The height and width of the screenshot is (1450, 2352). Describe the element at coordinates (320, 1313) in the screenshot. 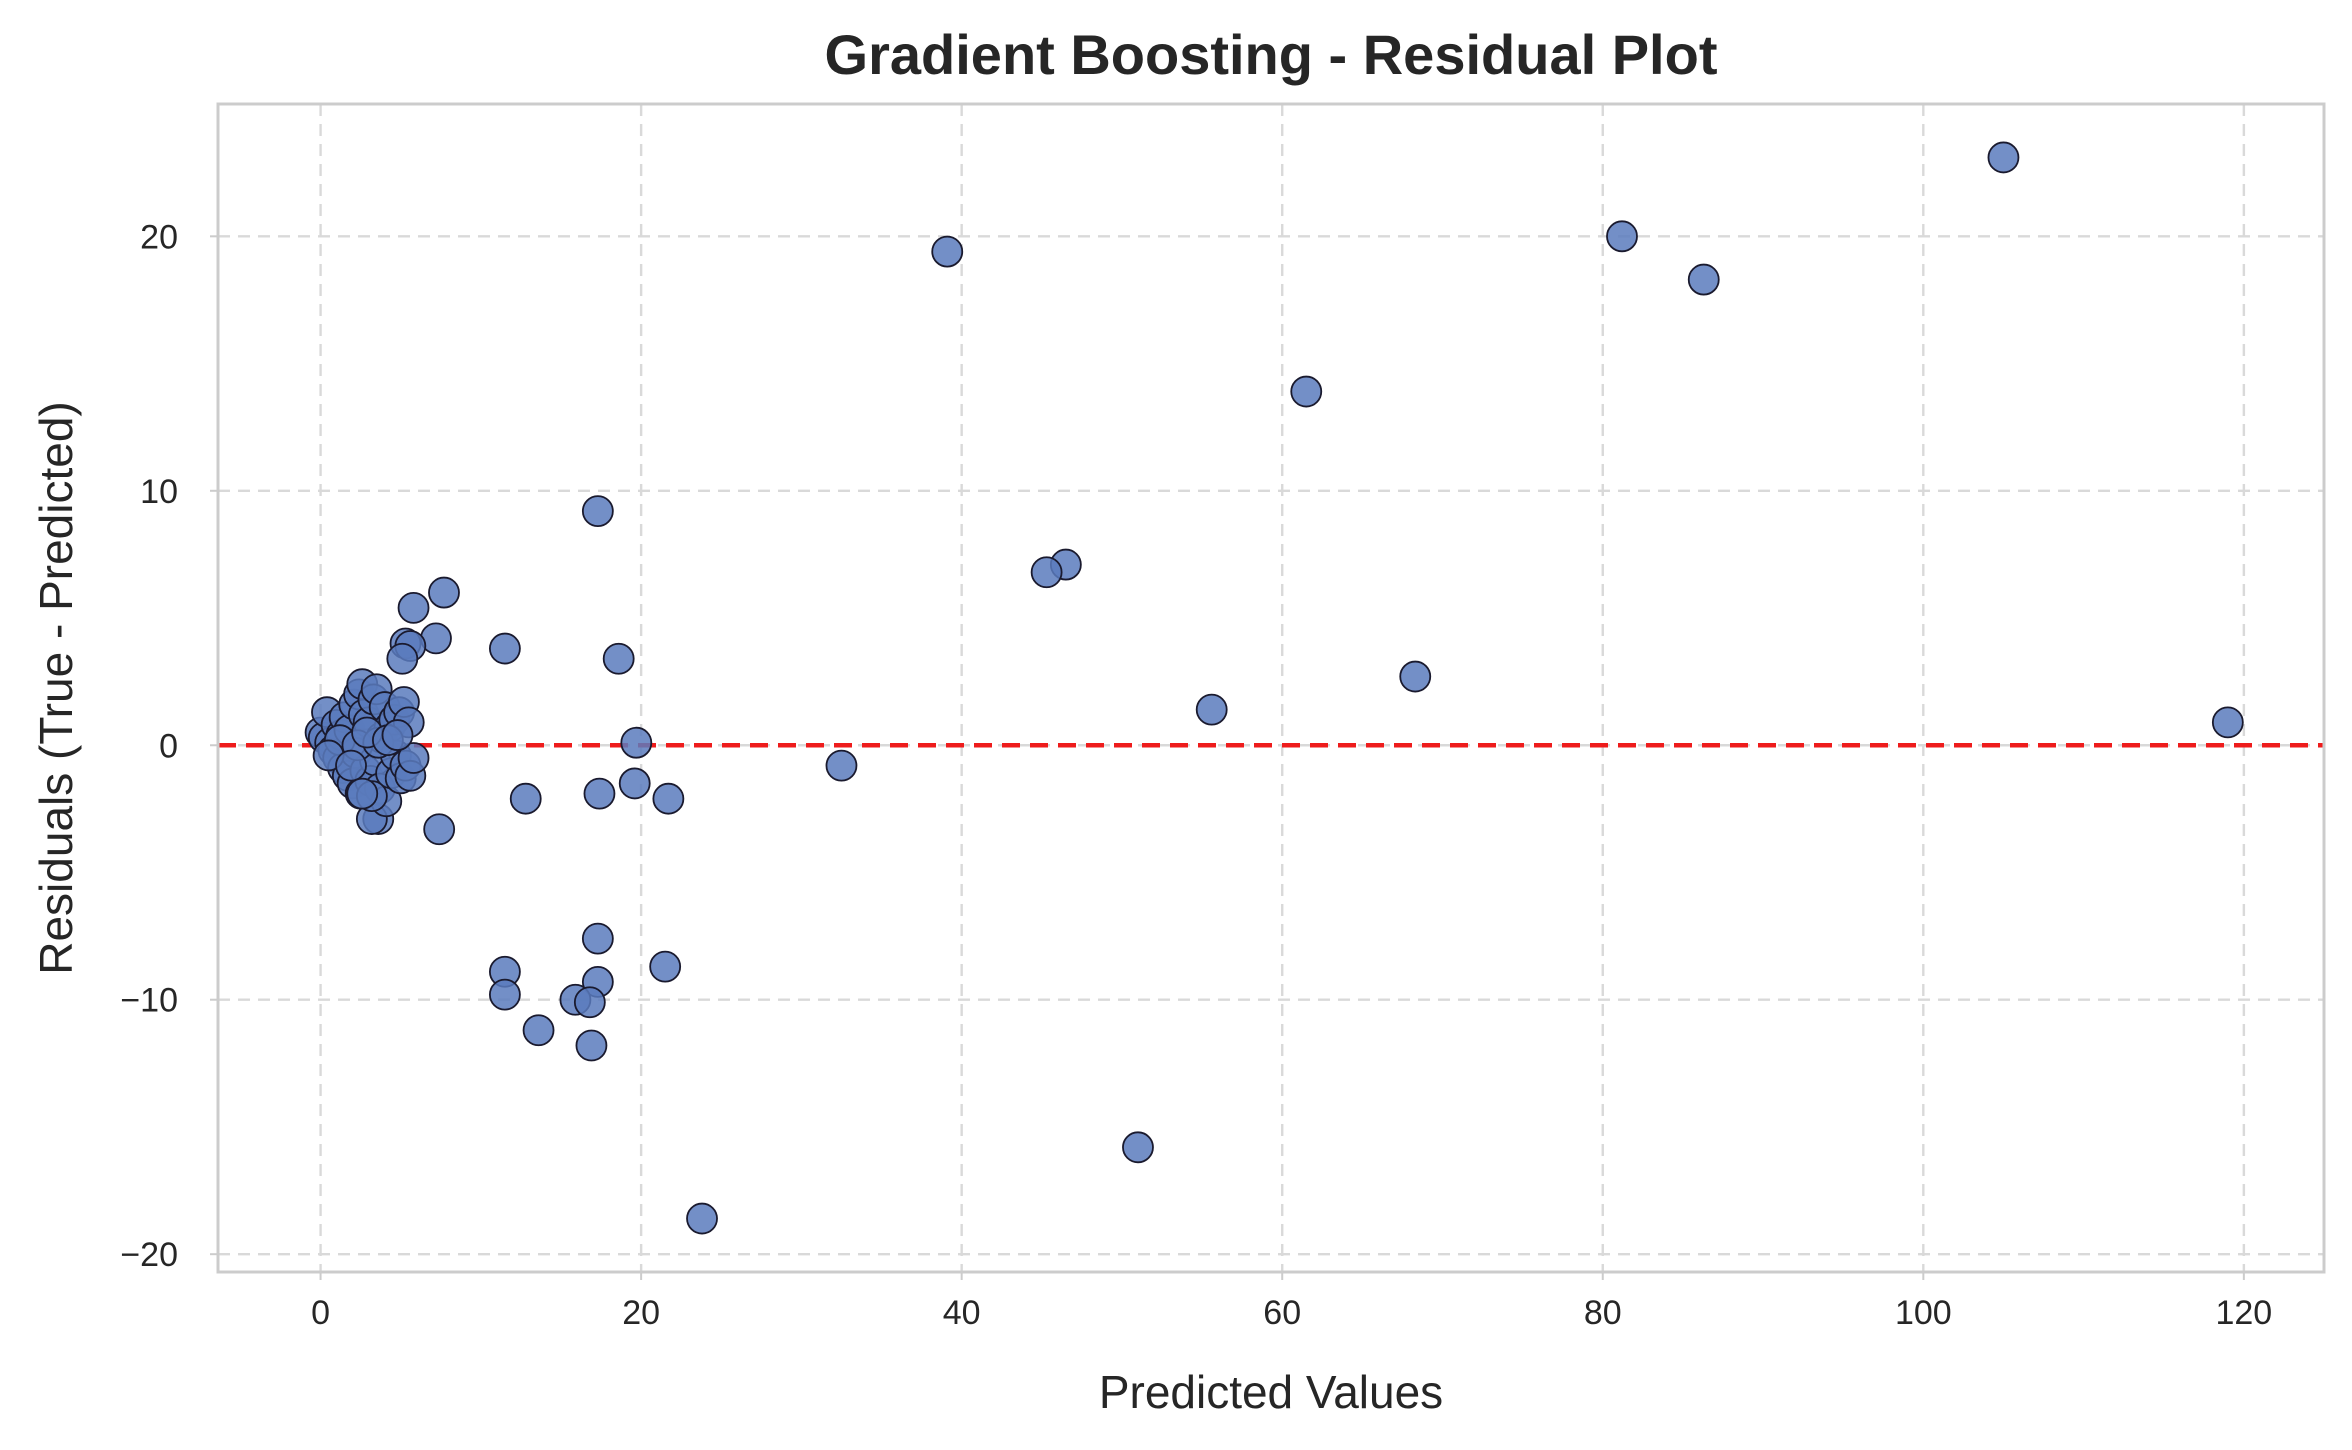

I see `x-tick-label: 0` at that location.